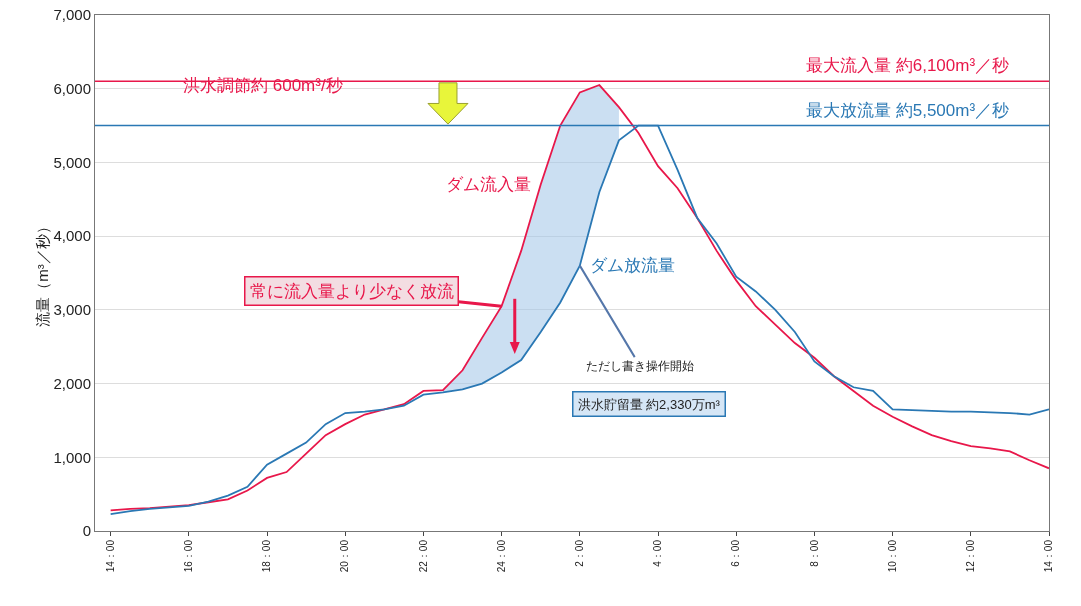  What do you see at coordinates (971, 556) in the screenshot?
I see `x-tick-label: 12：00` at bounding box center [971, 556].